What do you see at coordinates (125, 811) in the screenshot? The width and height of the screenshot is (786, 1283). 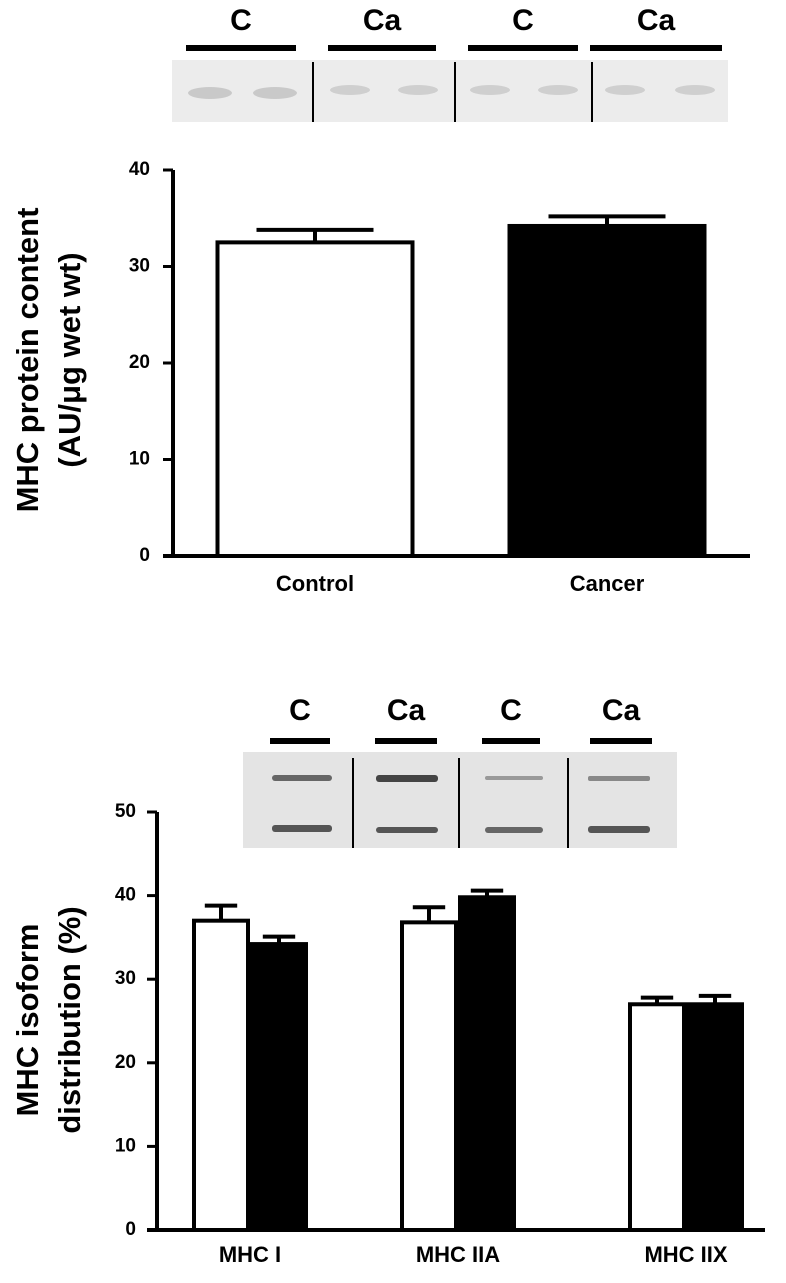 I see `y-tick-label: 50` at bounding box center [125, 811].